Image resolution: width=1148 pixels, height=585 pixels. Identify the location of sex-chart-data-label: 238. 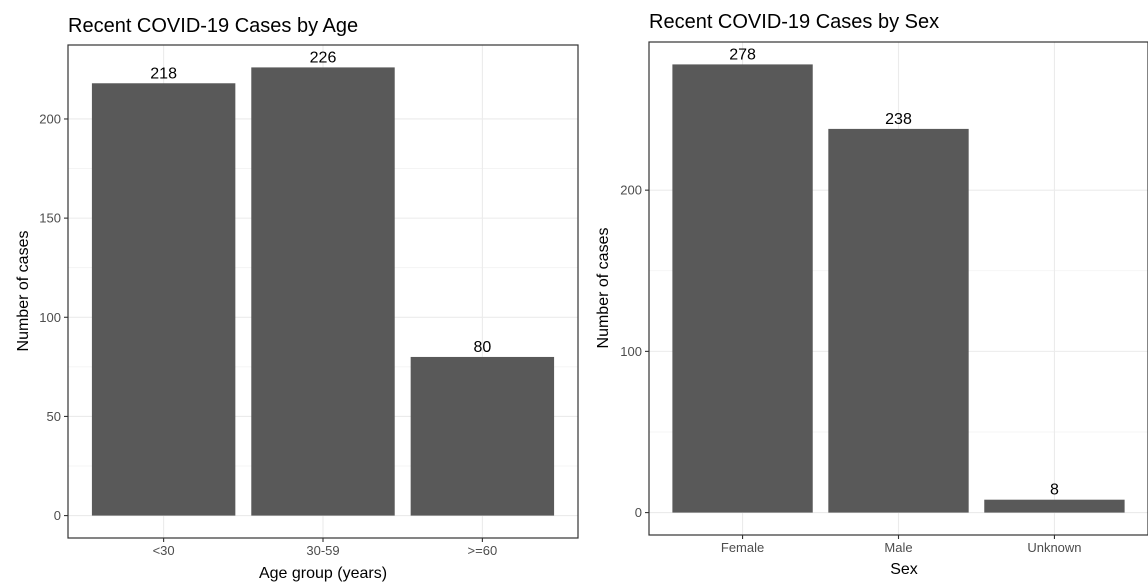
(898, 119).